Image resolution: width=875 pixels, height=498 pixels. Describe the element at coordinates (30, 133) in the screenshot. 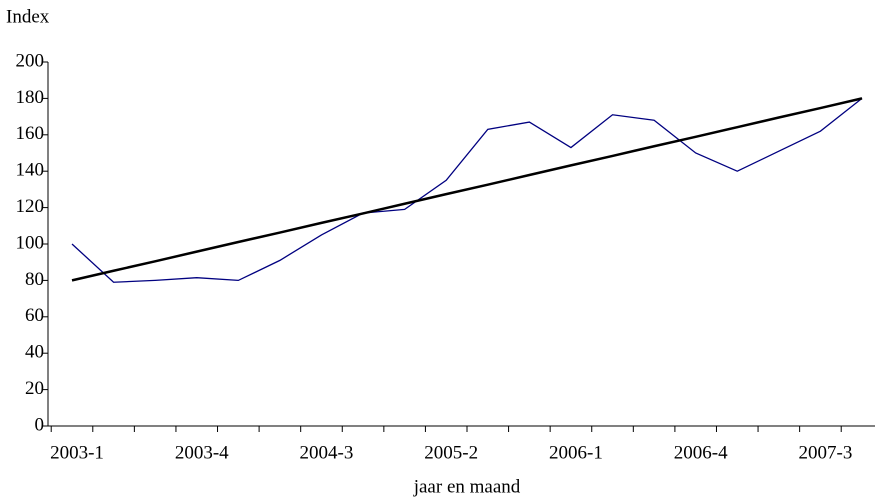

I see `y-tick-label: 160` at that location.